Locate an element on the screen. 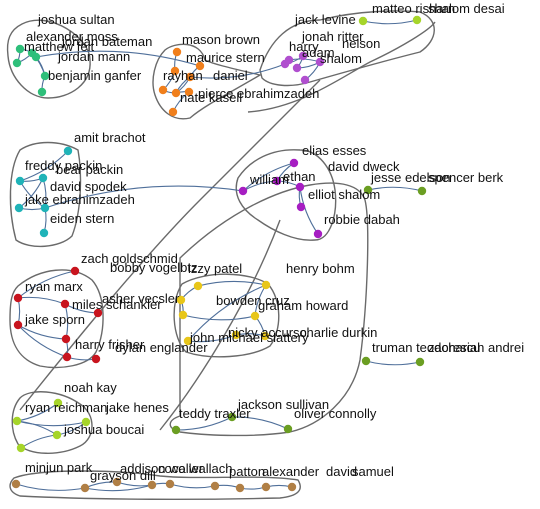 This screenshot has height=509, width=540. node-label: teddy traxler is located at coordinates (215, 413).